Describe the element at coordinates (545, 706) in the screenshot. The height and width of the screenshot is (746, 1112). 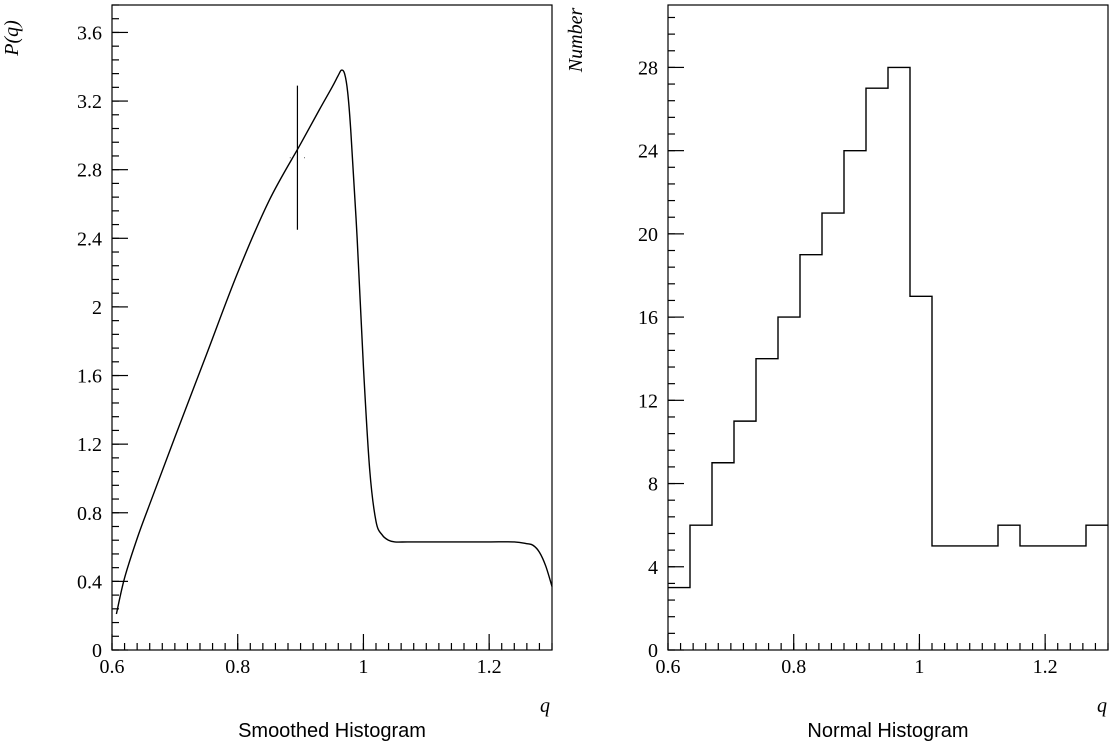
I see `smoothed-histogram-x-label: q` at that location.